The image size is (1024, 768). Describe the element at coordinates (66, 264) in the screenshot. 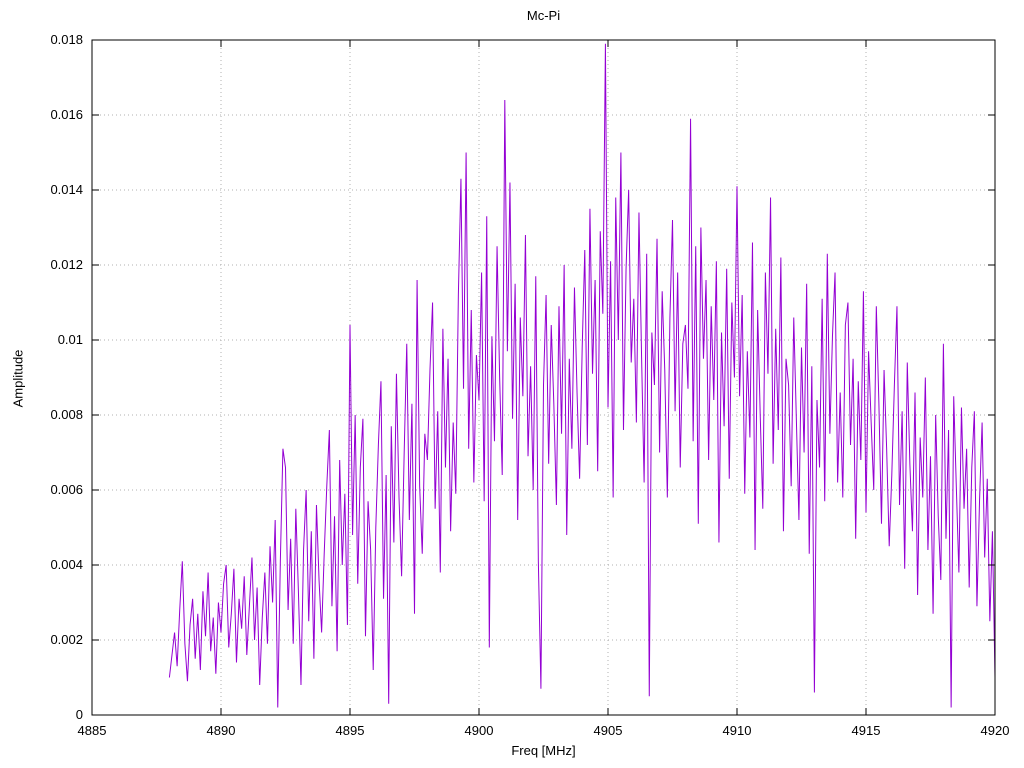

I see `y-tick-label: 0.012` at that location.